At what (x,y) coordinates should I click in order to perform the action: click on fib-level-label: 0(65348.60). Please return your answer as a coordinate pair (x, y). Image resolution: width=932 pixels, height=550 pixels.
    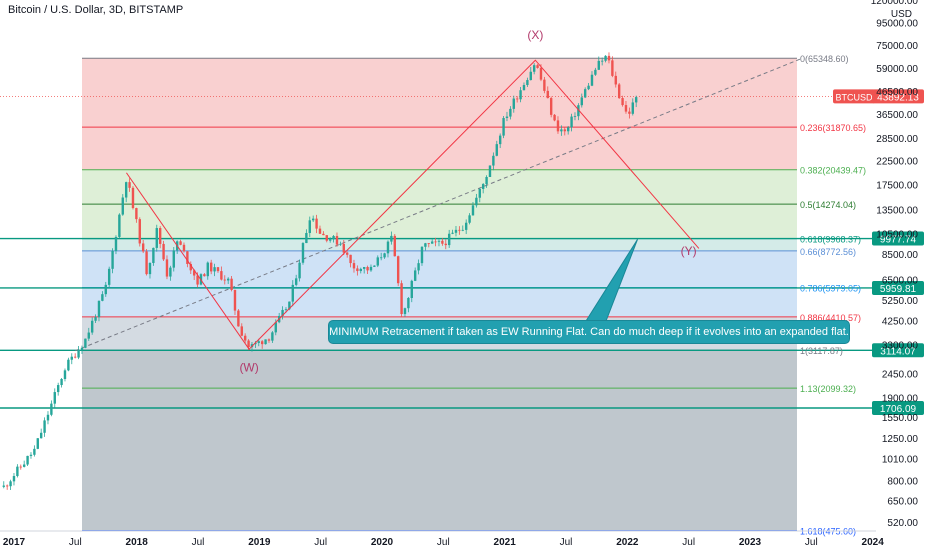
    Looking at the image, I should click on (824, 59).